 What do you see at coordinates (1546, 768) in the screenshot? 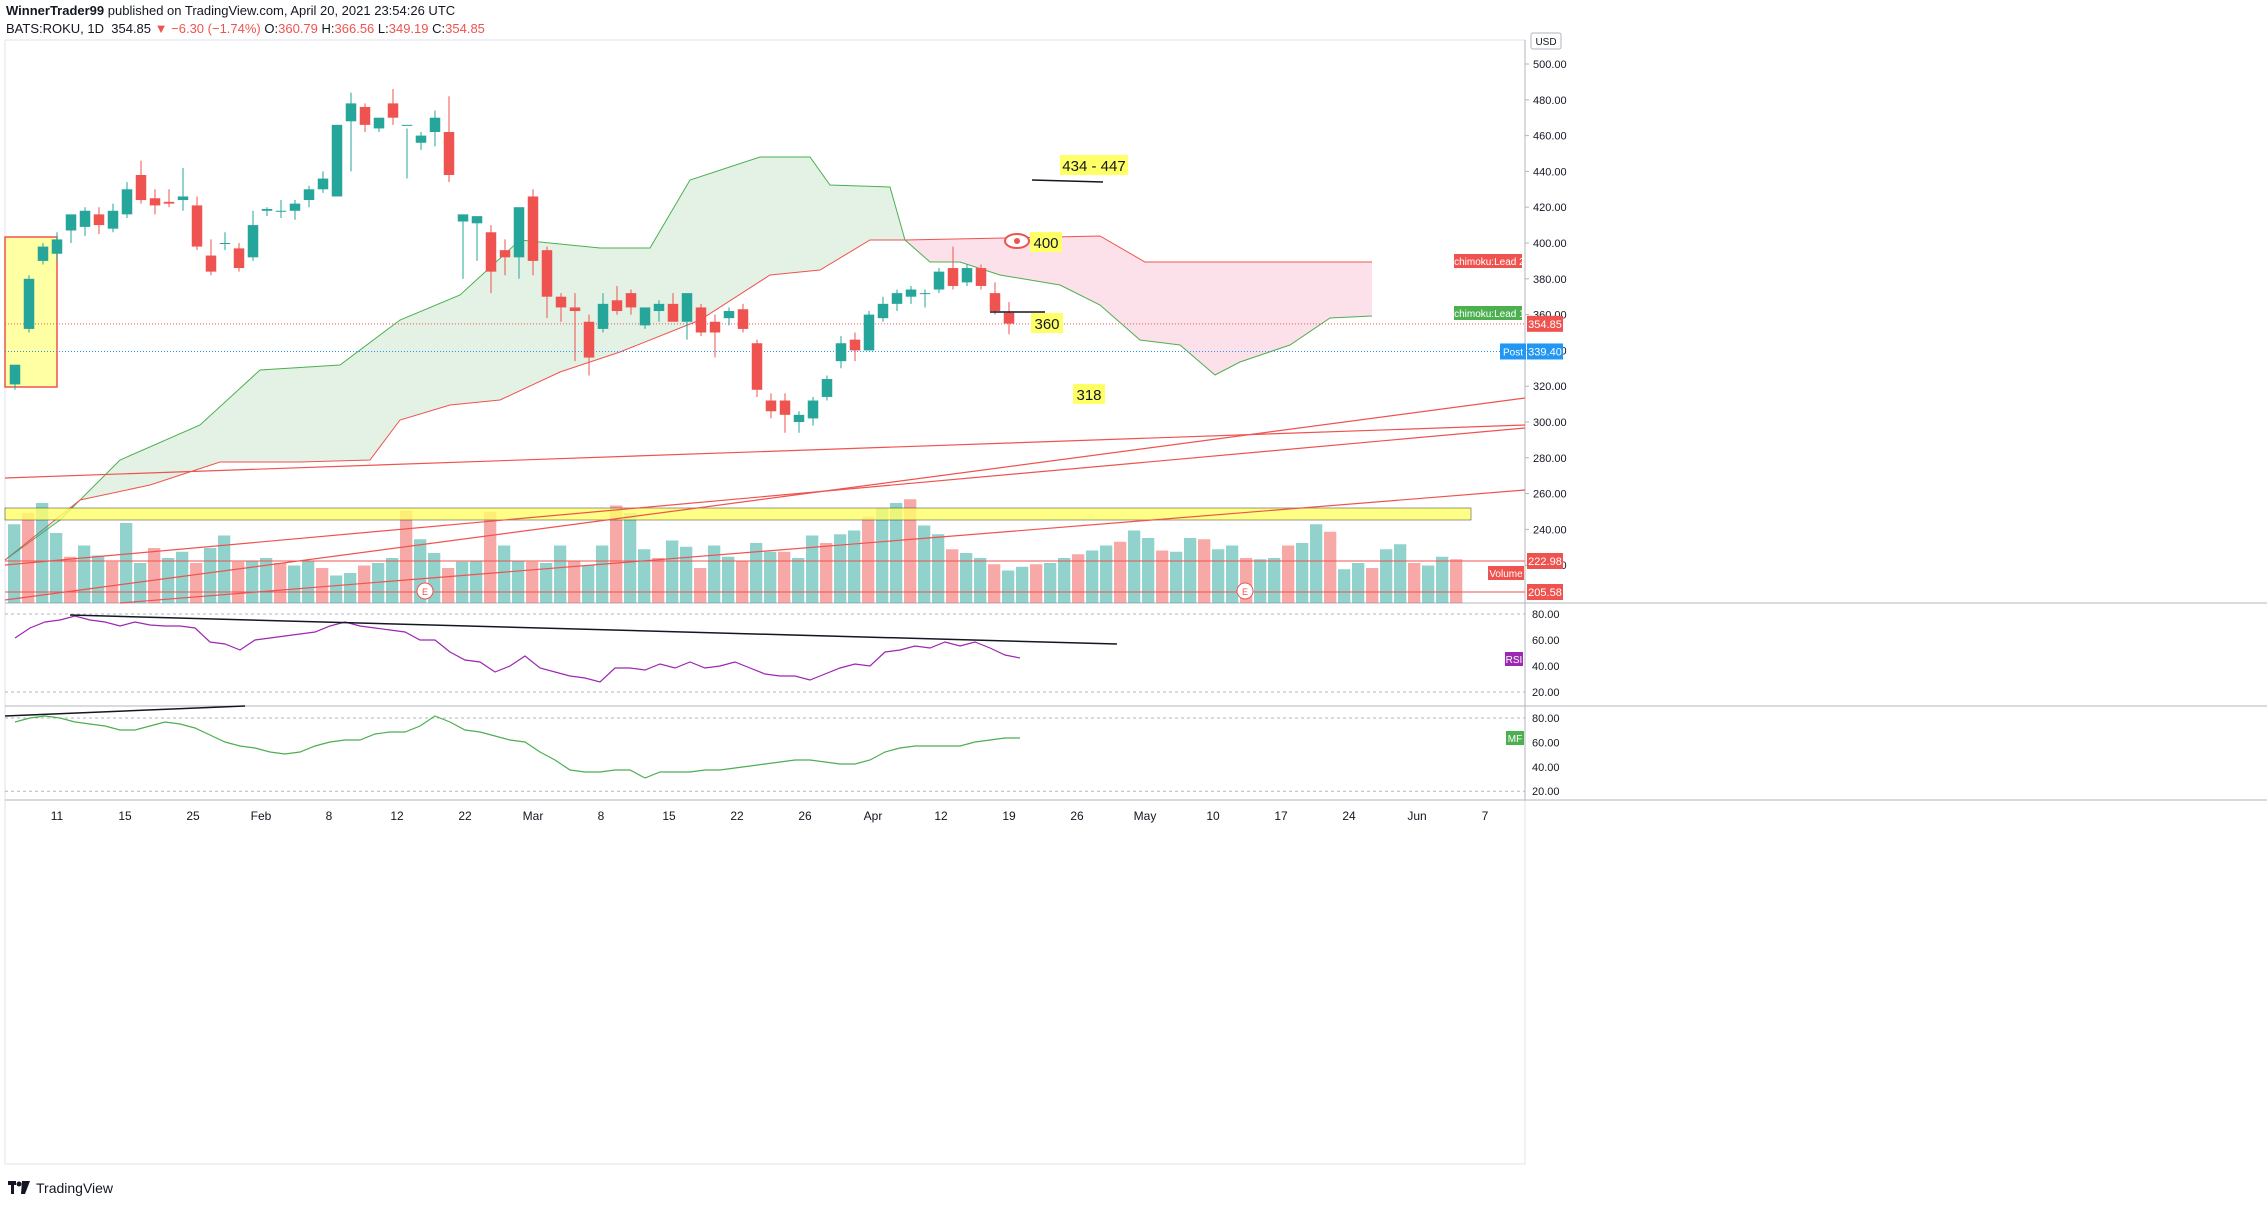
I see `mf-tick-label: 40.00` at bounding box center [1546, 768].